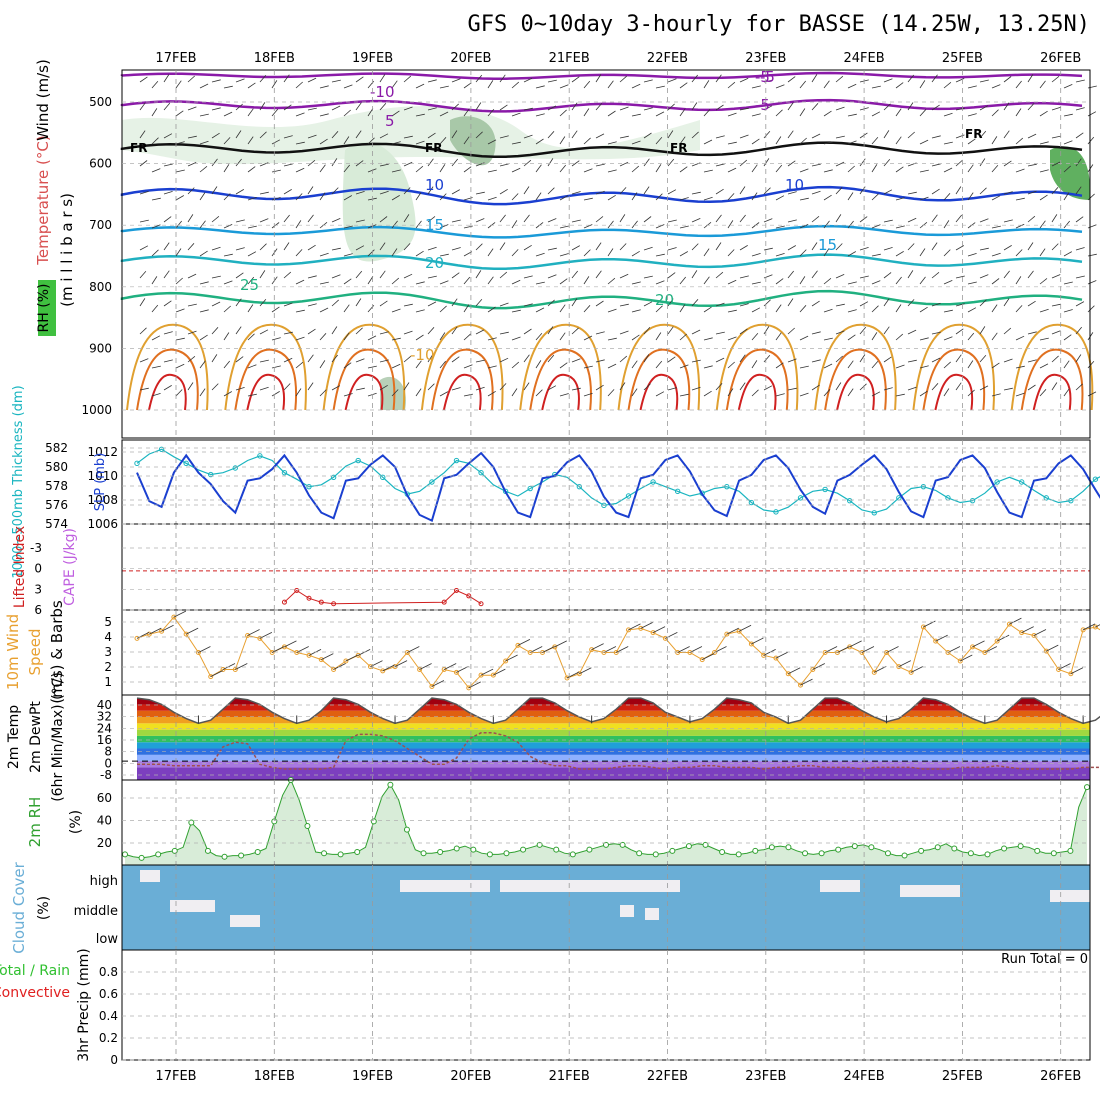 The height and width of the screenshot is (1100, 1100). What do you see at coordinates (108, 752) in the screenshot?
I see `temperature-tick-label: 8` at bounding box center [108, 752].